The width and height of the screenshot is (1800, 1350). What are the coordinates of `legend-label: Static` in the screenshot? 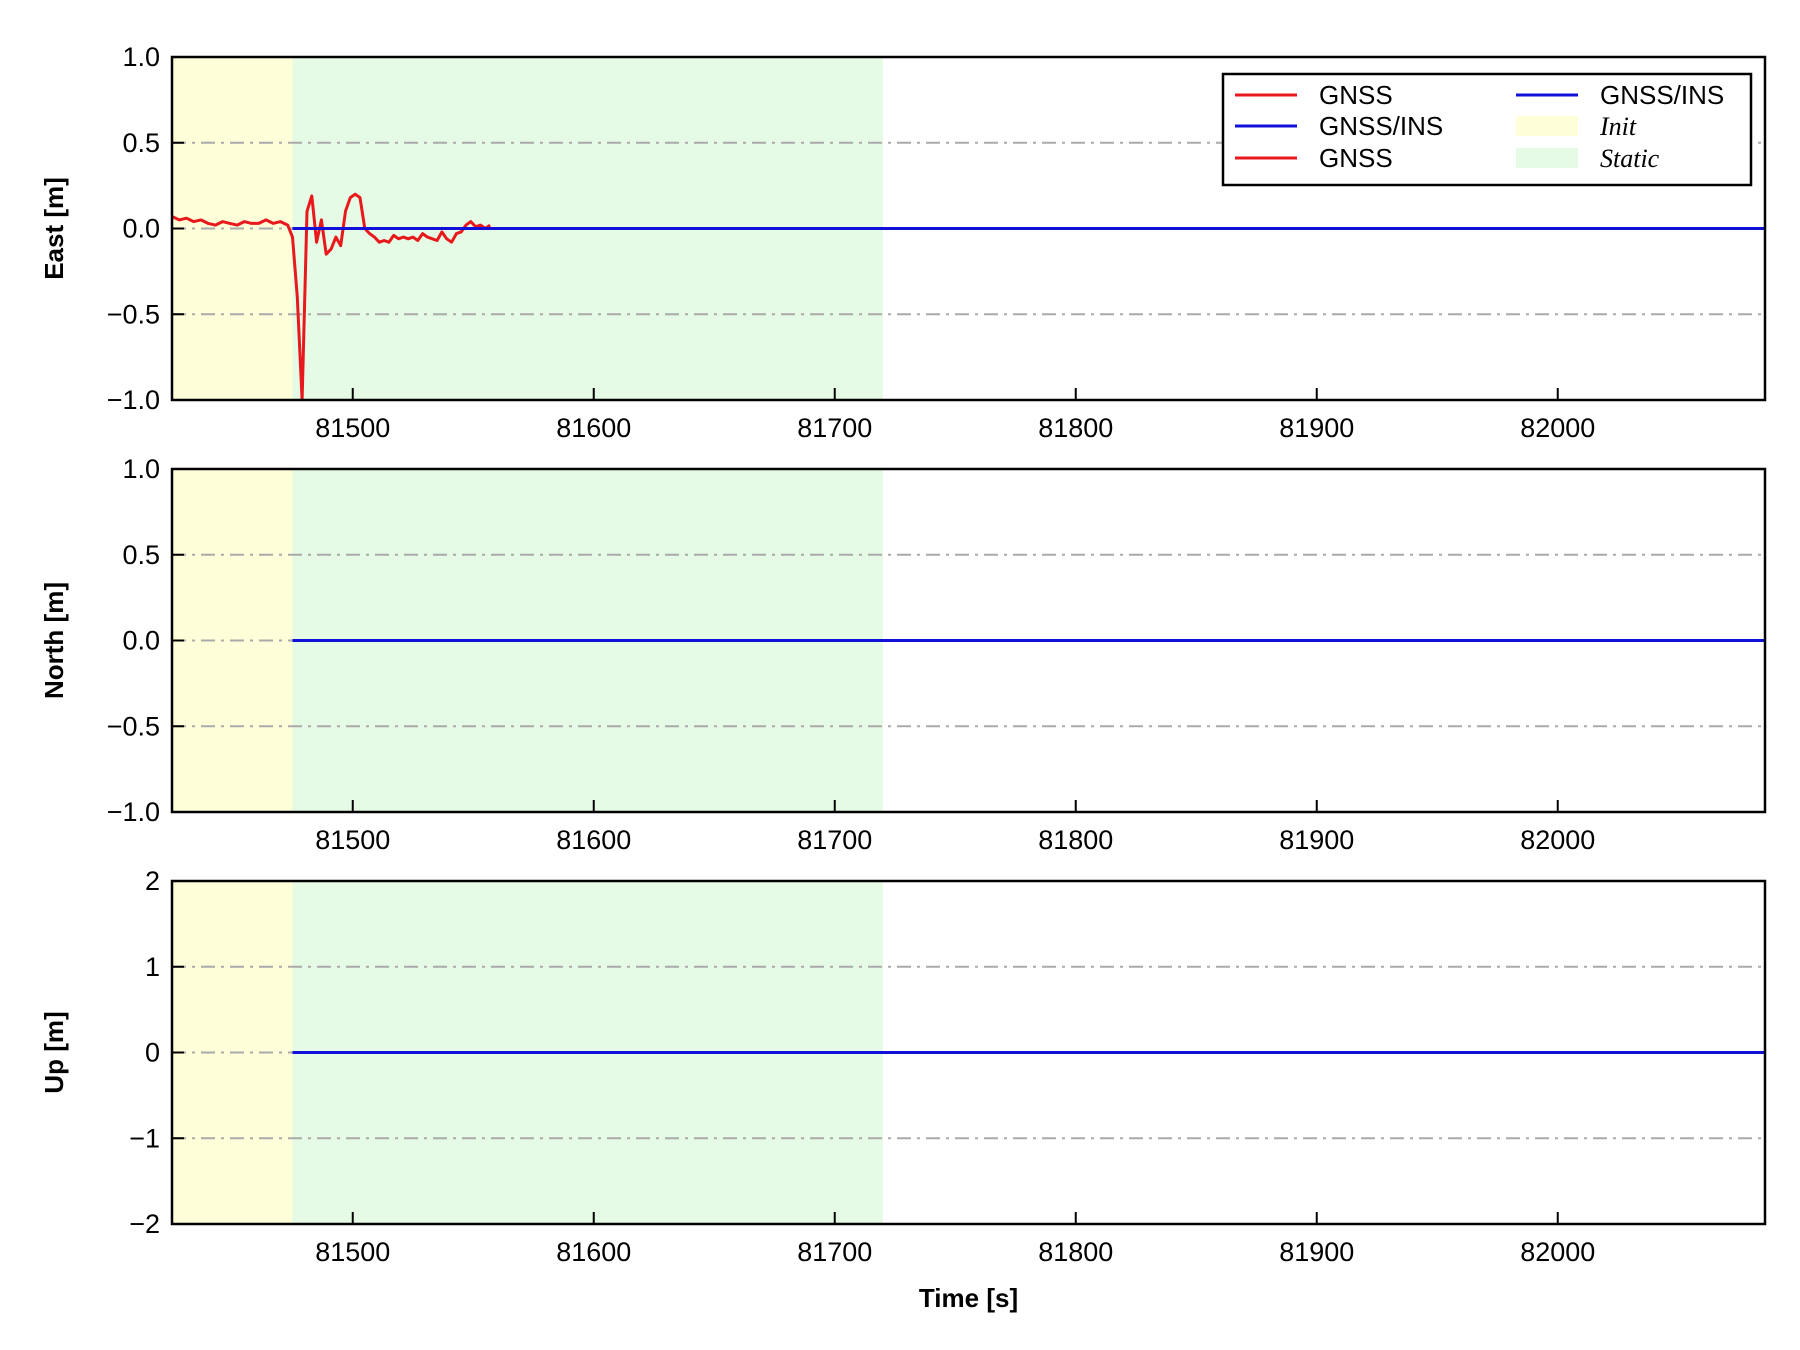 It's located at (1630, 158).